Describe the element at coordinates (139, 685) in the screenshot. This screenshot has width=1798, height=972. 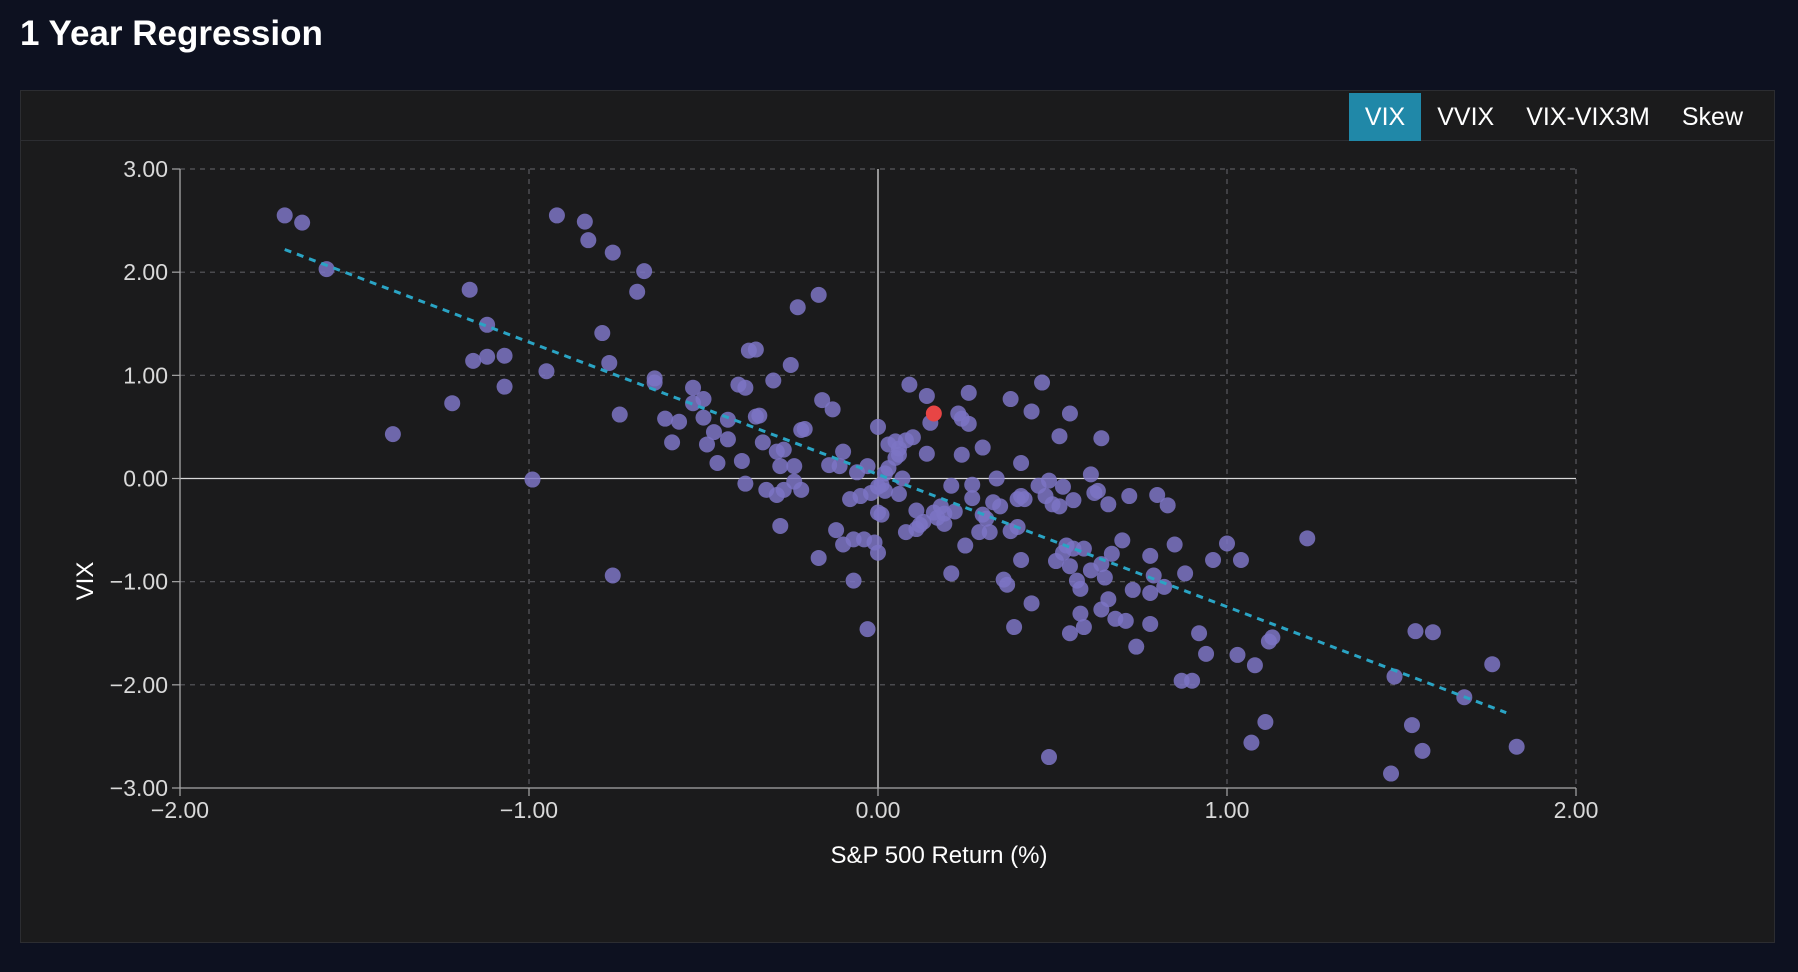
I see `y-tick-label: −2.00` at that location.